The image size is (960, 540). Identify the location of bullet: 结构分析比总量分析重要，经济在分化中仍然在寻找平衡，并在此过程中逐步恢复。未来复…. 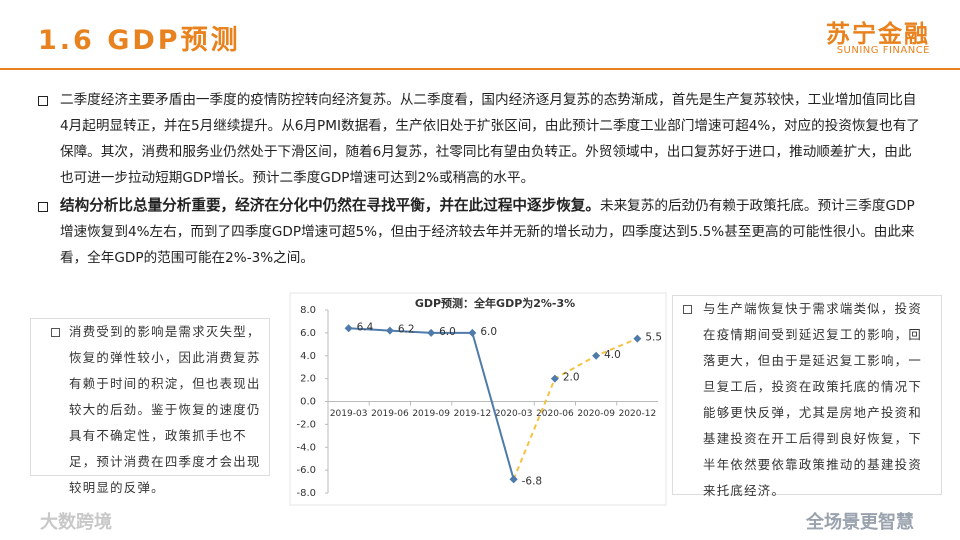
(480, 232).